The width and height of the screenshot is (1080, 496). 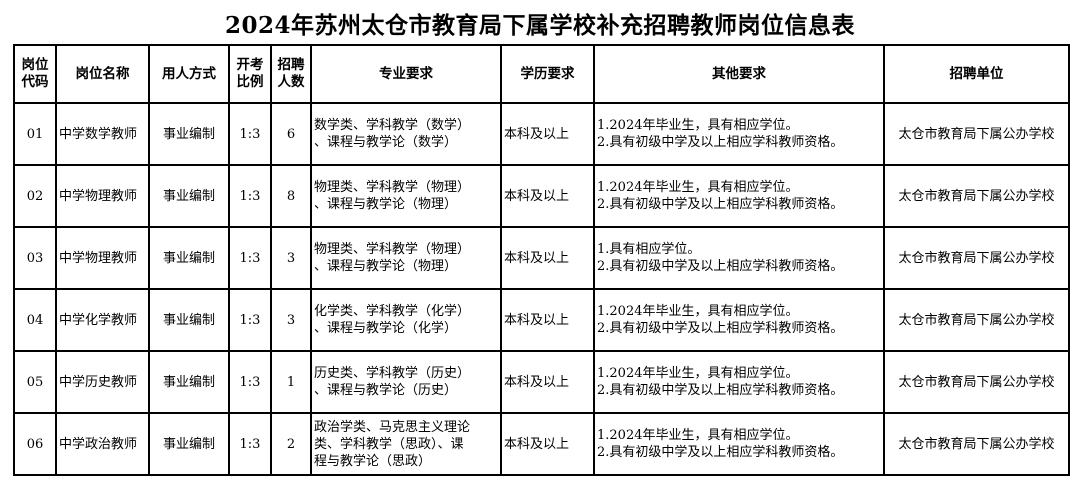 What do you see at coordinates (35, 196) in the screenshot?
I see `cell-code: 02` at bounding box center [35, 196].